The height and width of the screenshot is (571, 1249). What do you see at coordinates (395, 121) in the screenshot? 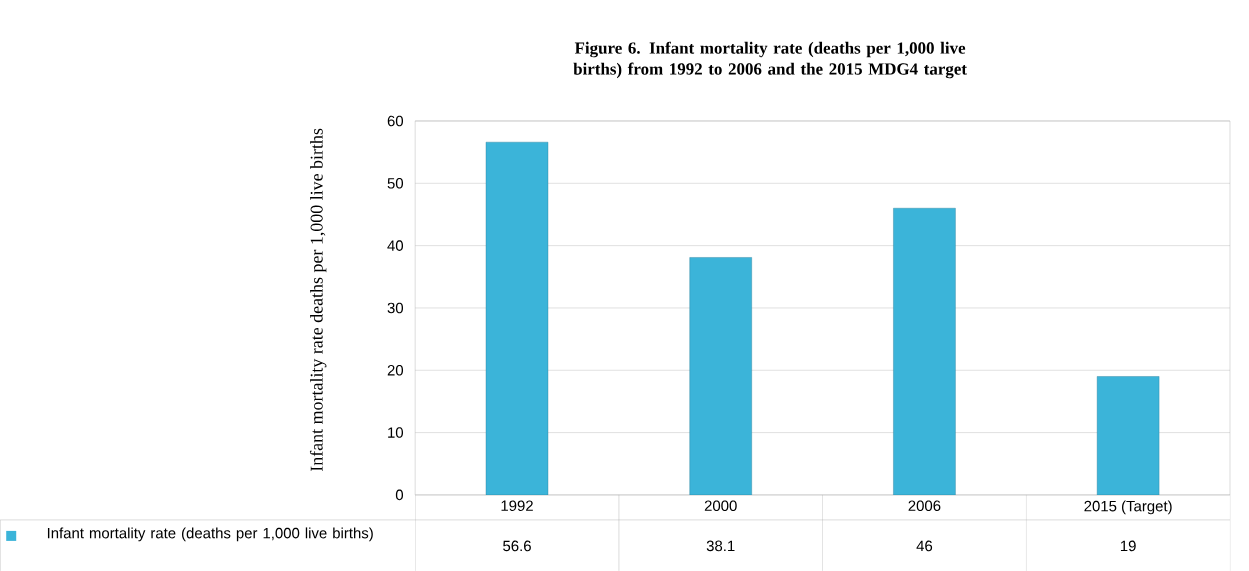
I see `y-tick-label: 60` at bounding box center [395, 121].